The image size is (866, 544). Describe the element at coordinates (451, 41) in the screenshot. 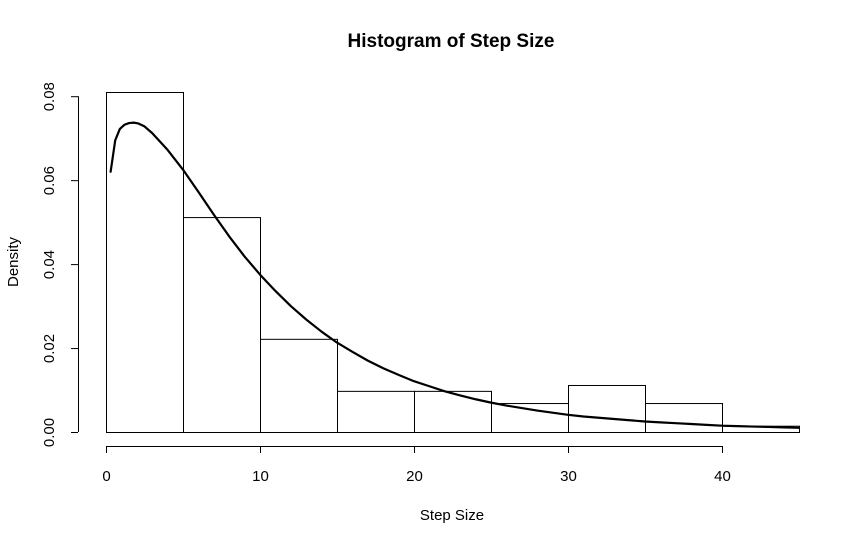

I see `chart-title: Histogram of Step Size` at that location.